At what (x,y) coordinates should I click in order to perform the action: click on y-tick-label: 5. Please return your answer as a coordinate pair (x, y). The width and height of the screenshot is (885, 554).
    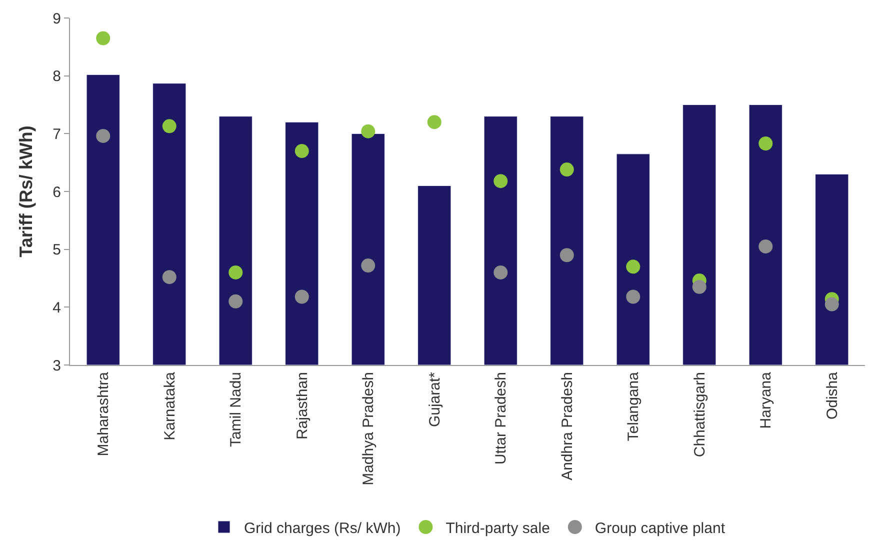
    Looking at the image, I should click on (56, 250).